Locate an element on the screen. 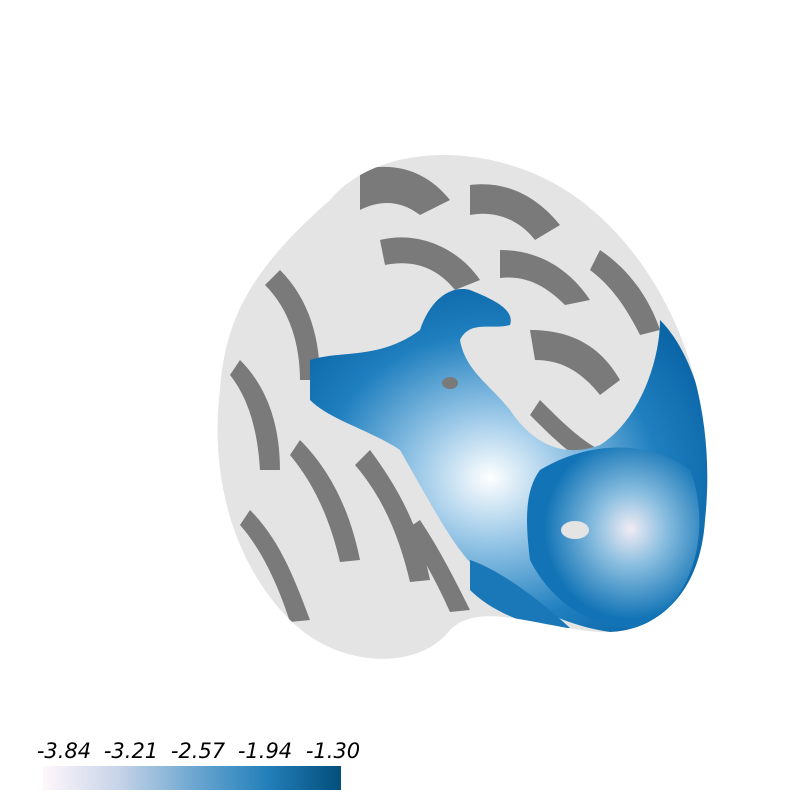 The image size is (800, 800). colorbar-tick-label: -2.57 is located at coordinates (198, 751).